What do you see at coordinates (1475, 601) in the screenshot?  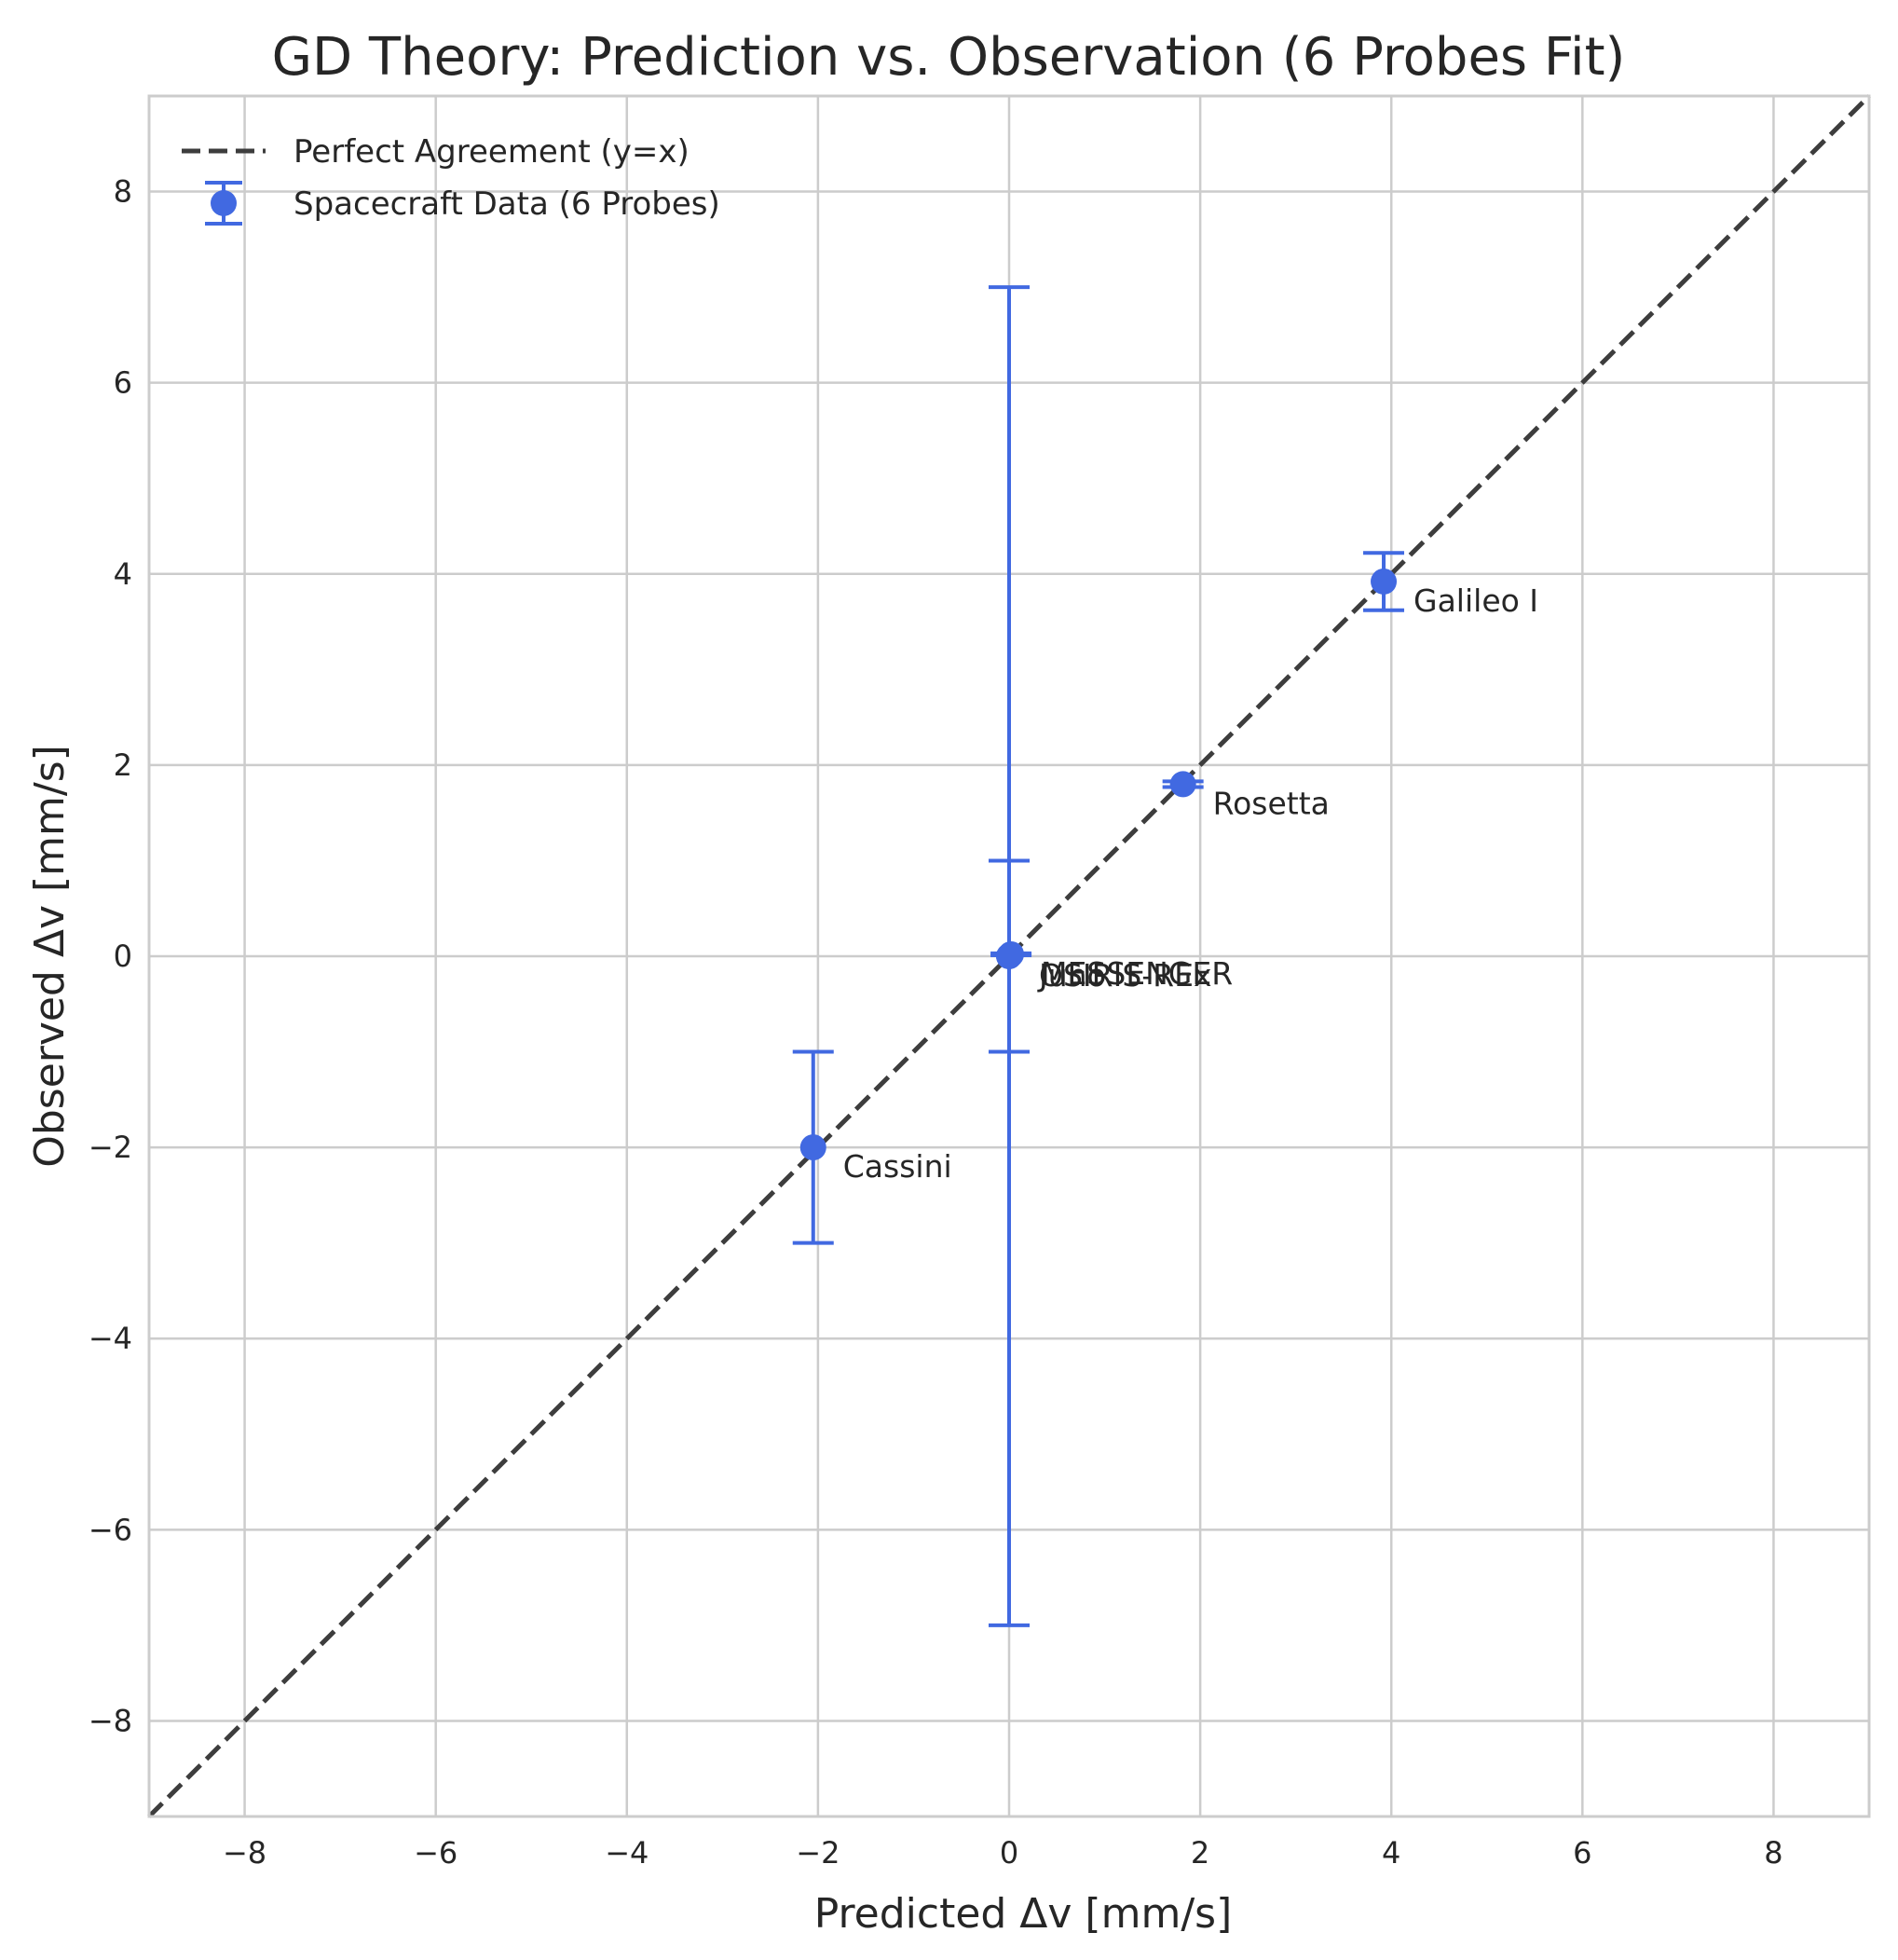 I see `point-label: Galileo I` at bounding box center [1475, 601].